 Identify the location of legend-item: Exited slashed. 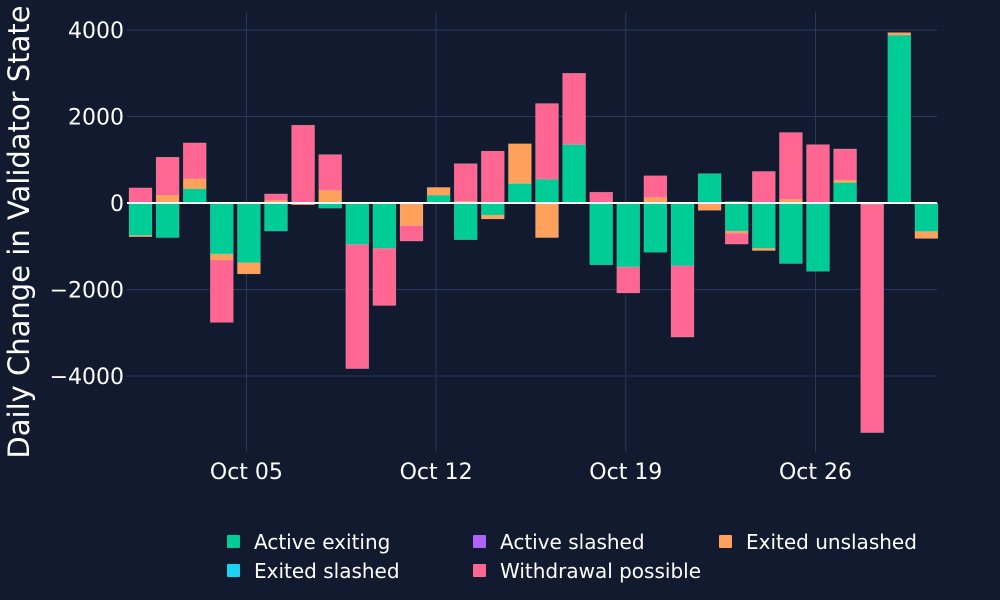
(313, 571).